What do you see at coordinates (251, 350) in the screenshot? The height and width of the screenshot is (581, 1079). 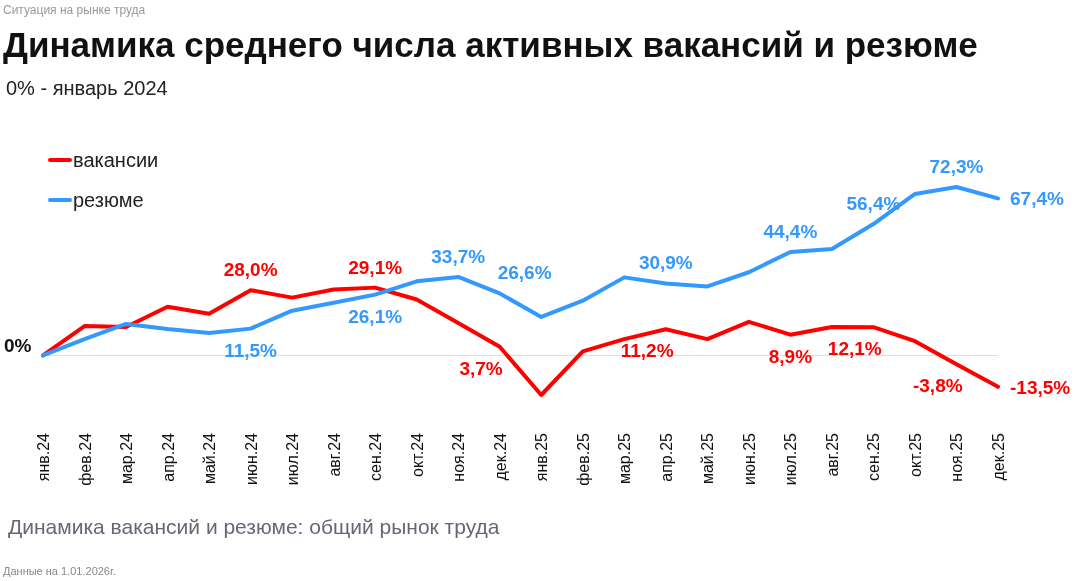 I see `data-label: 11,5%` at bounding box center [251, 350].